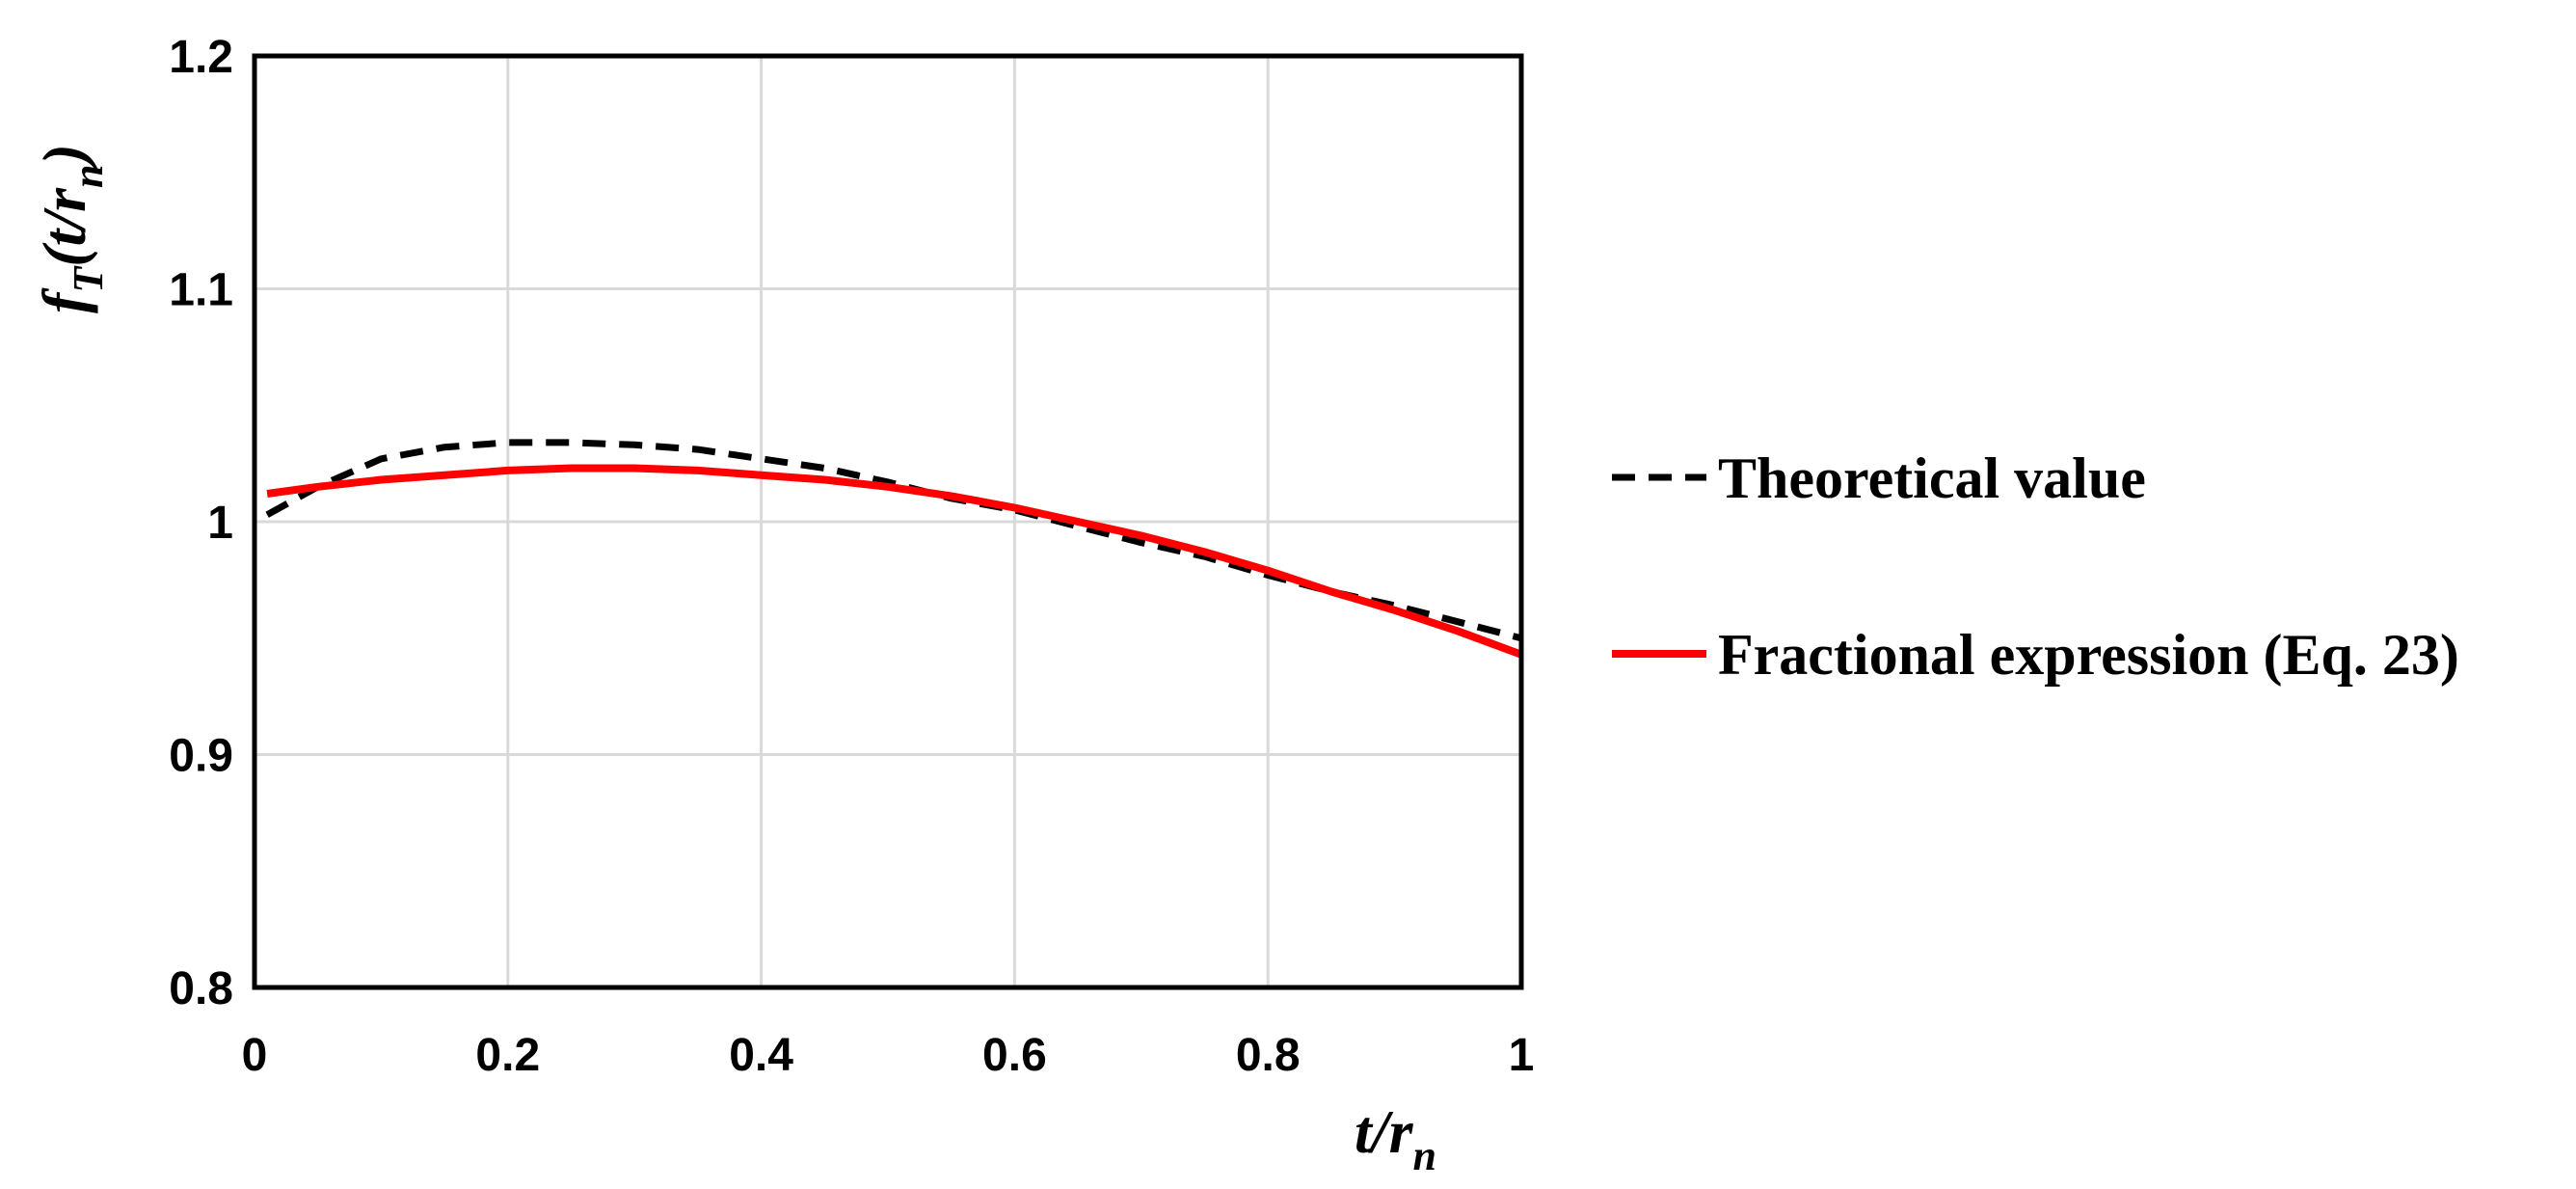 The height and width of the screenshot is (1189, 2576). Describe the element at coordinates (1424, 1155) in the screenshot. I see `x-axis-label-sub: n` at that location.